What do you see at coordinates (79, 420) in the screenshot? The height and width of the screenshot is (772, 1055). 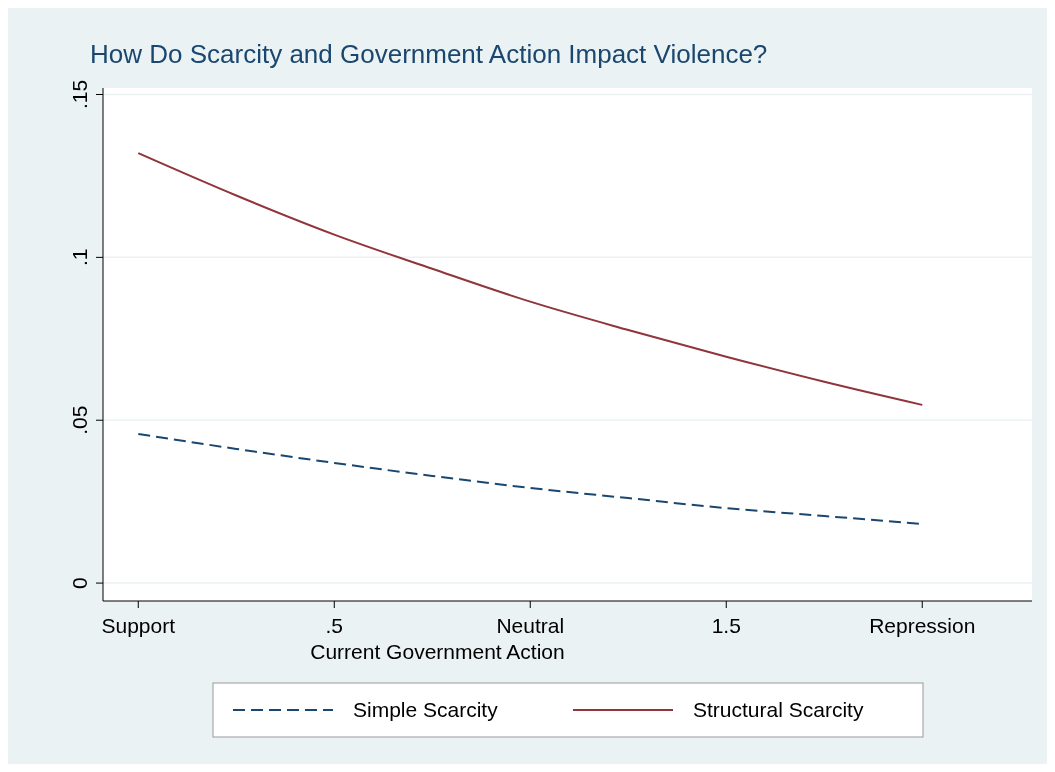 I see `y-tick-label: .05` at bounding box center [79, 420].